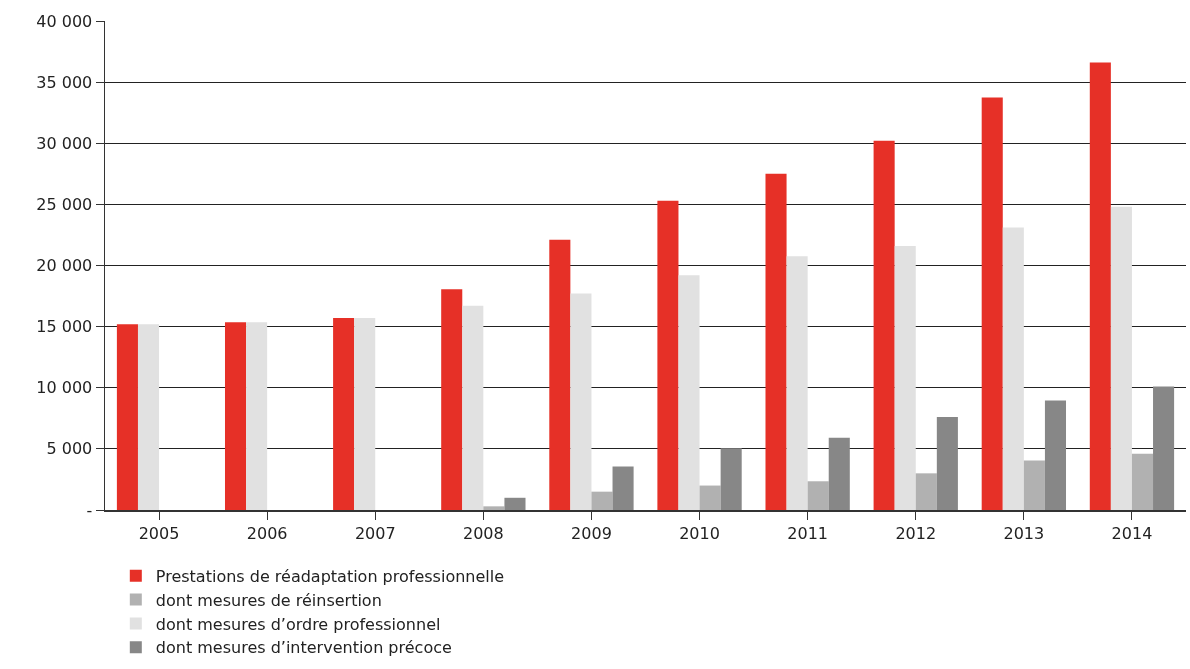  What do you see at coordinates (1024, 533) in the screenshot?
I see `x-tick-label: 2013` at bounding box center [1024, 533].